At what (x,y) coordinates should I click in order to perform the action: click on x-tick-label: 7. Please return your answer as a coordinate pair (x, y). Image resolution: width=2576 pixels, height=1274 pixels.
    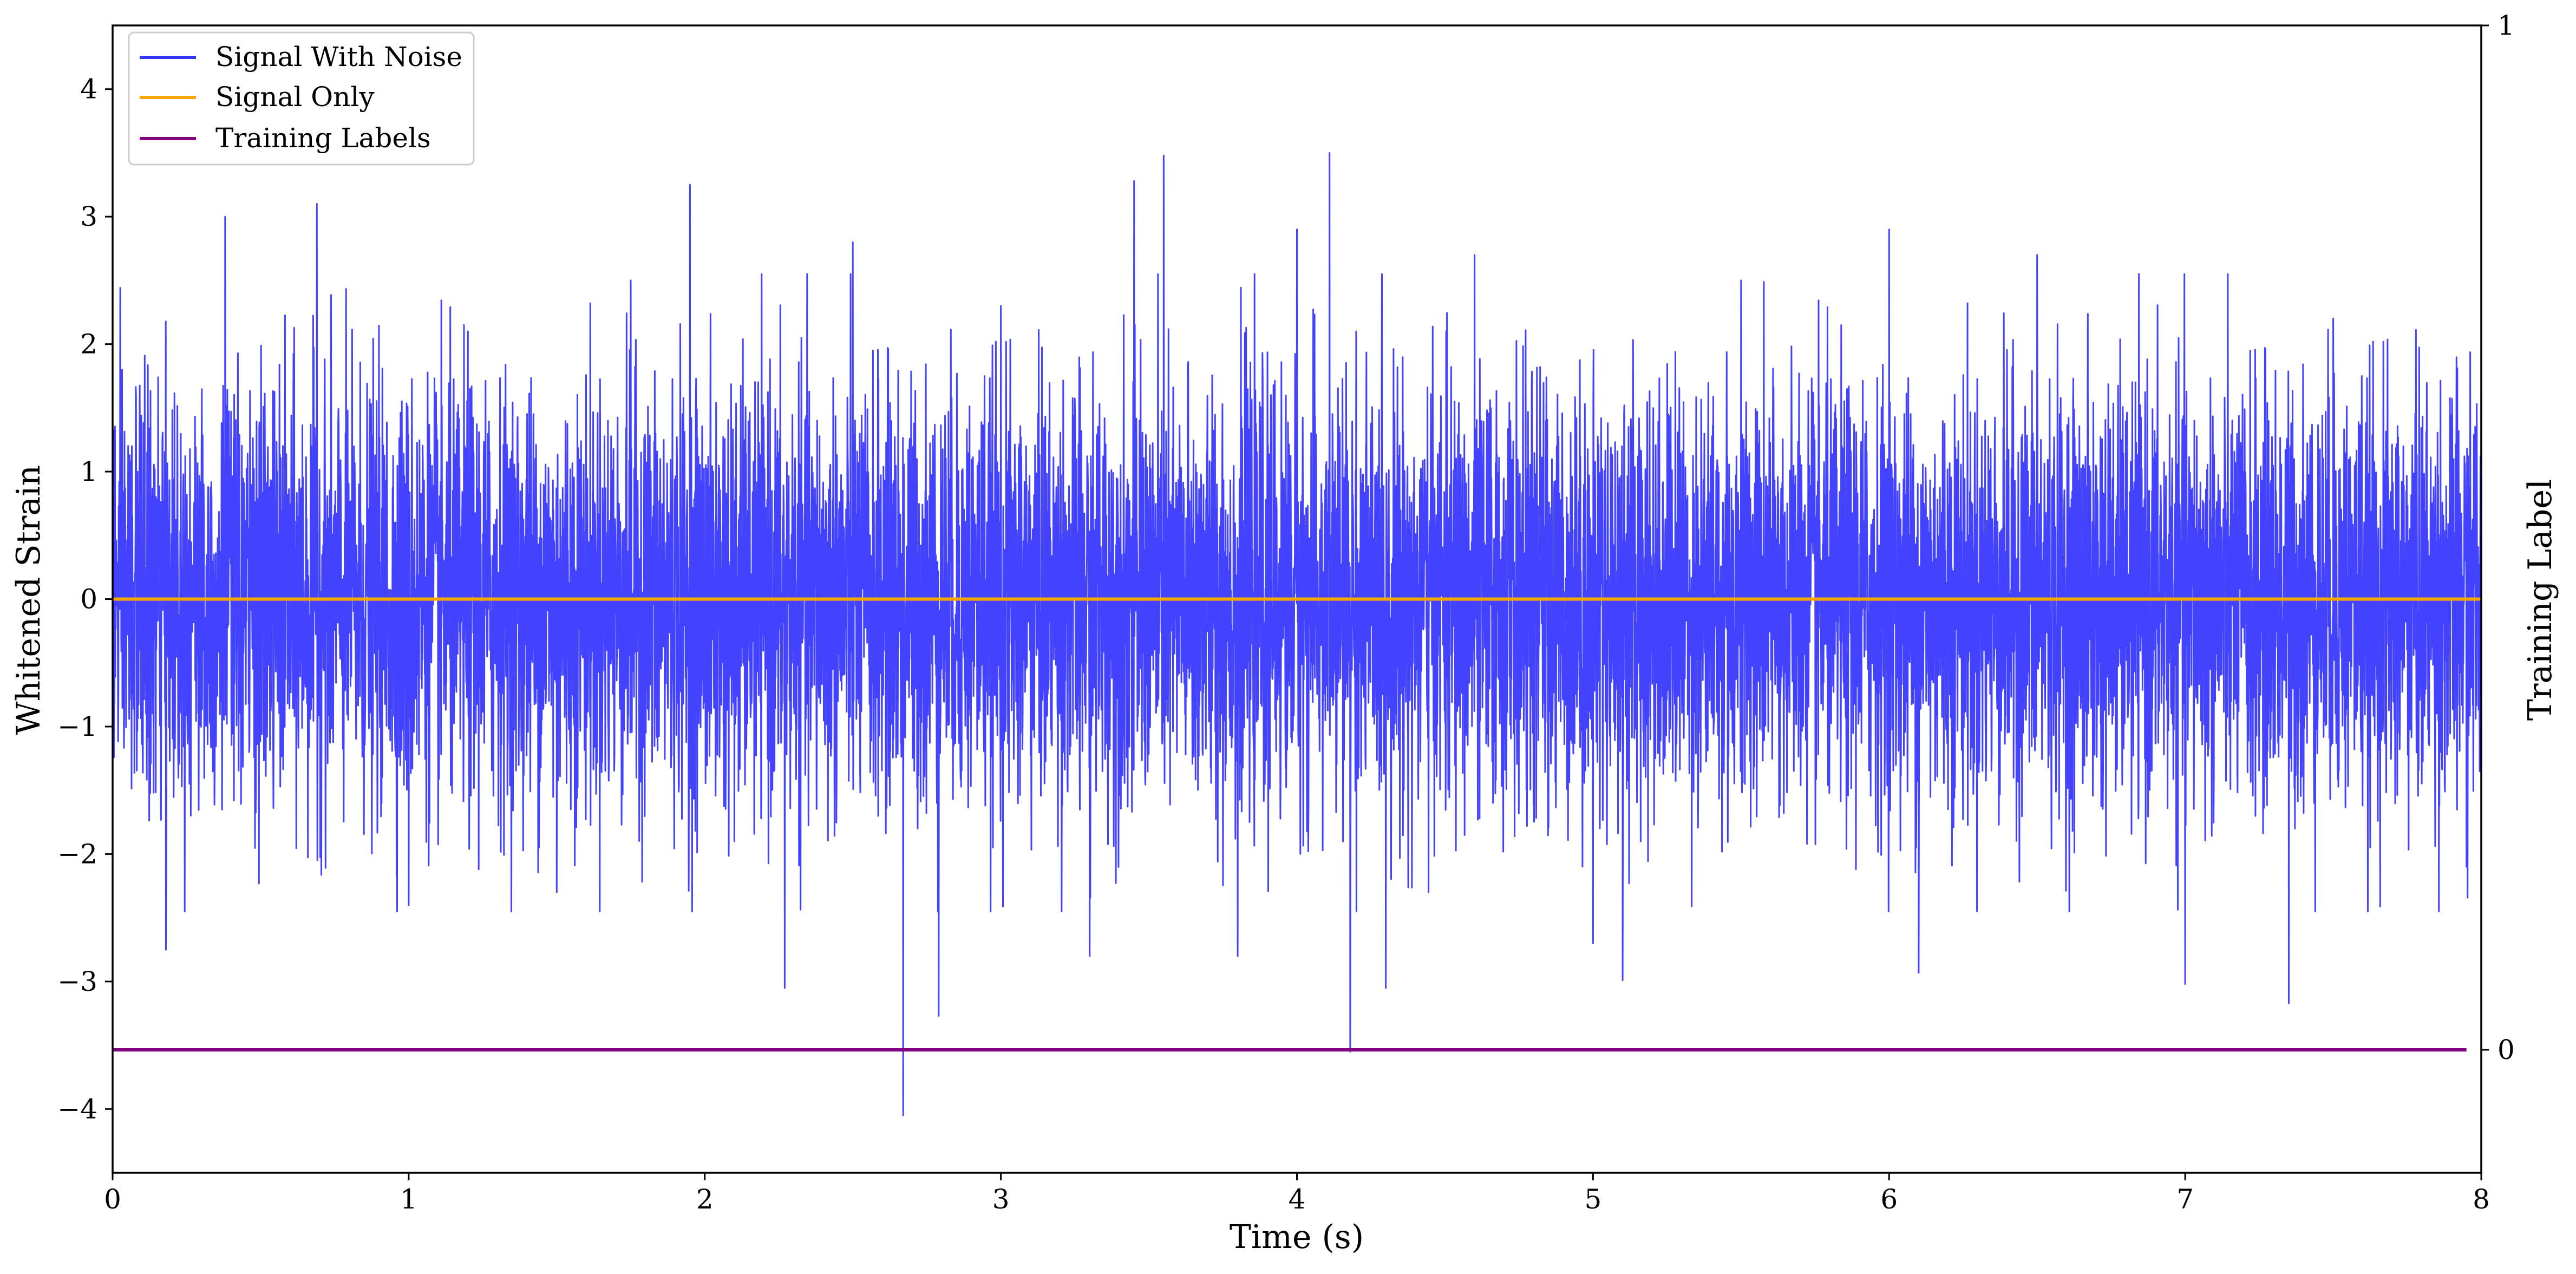
    Looking at the image, I should click on (2185, 1199).